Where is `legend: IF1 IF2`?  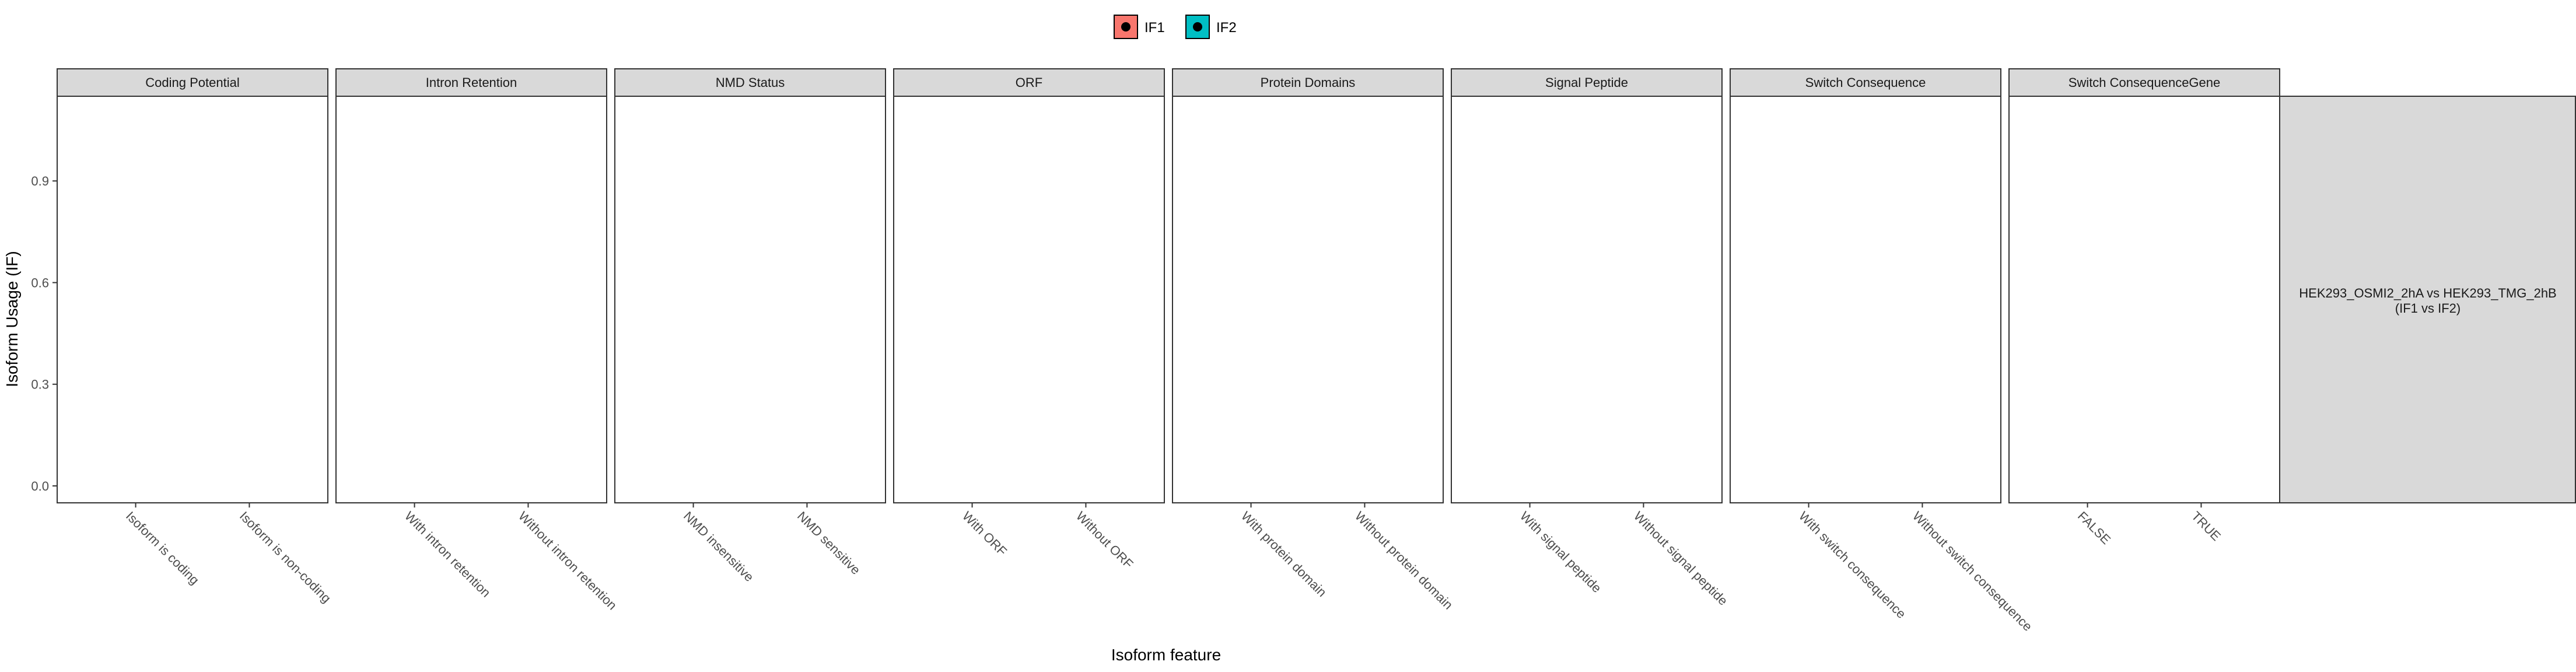
legend: IF1 IF2 is located at coordinates (1175, 27).